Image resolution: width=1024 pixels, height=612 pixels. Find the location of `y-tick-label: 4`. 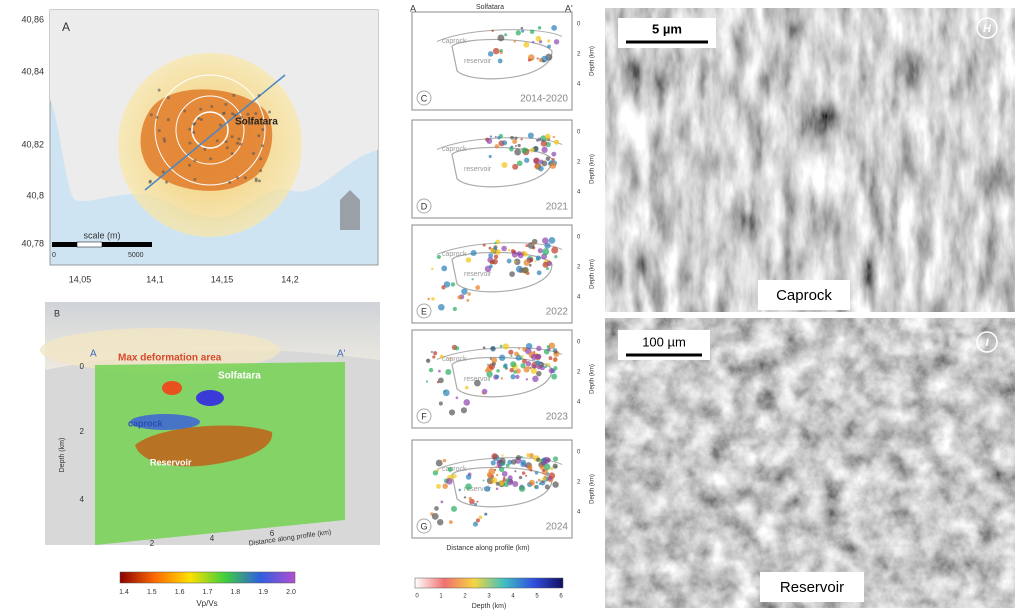

y-tick-label: 4 is located at coordinates (82, 499).